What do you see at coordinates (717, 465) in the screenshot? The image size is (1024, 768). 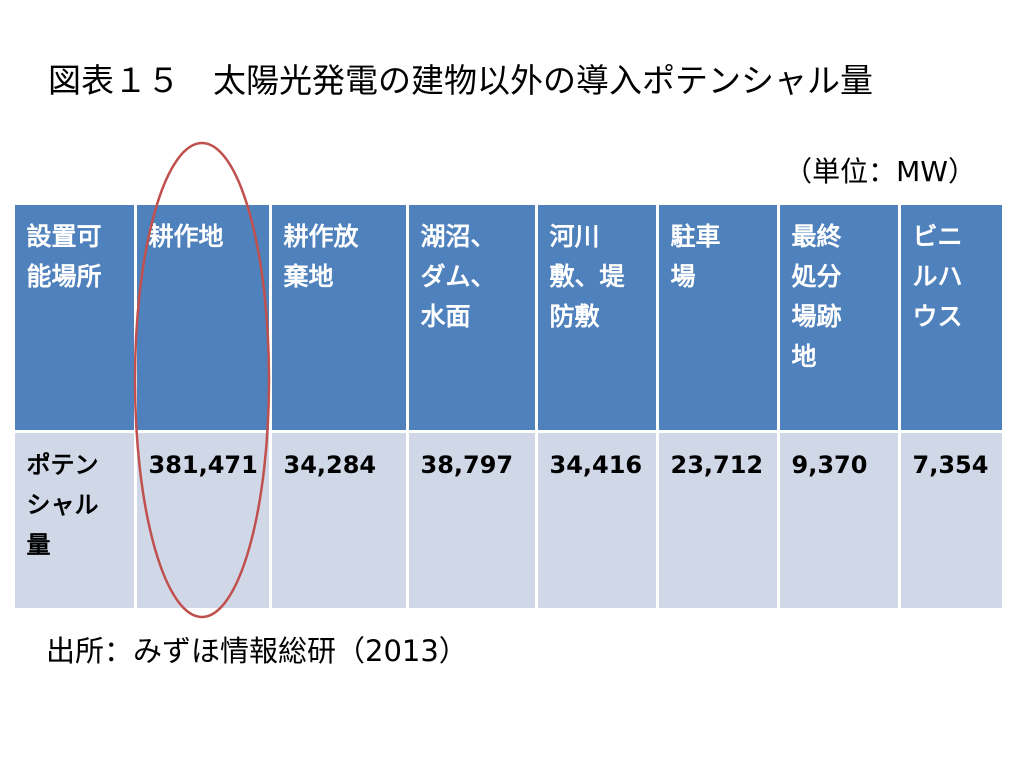 I see `cell-text: 23,712` at bounding box center [717, 465].